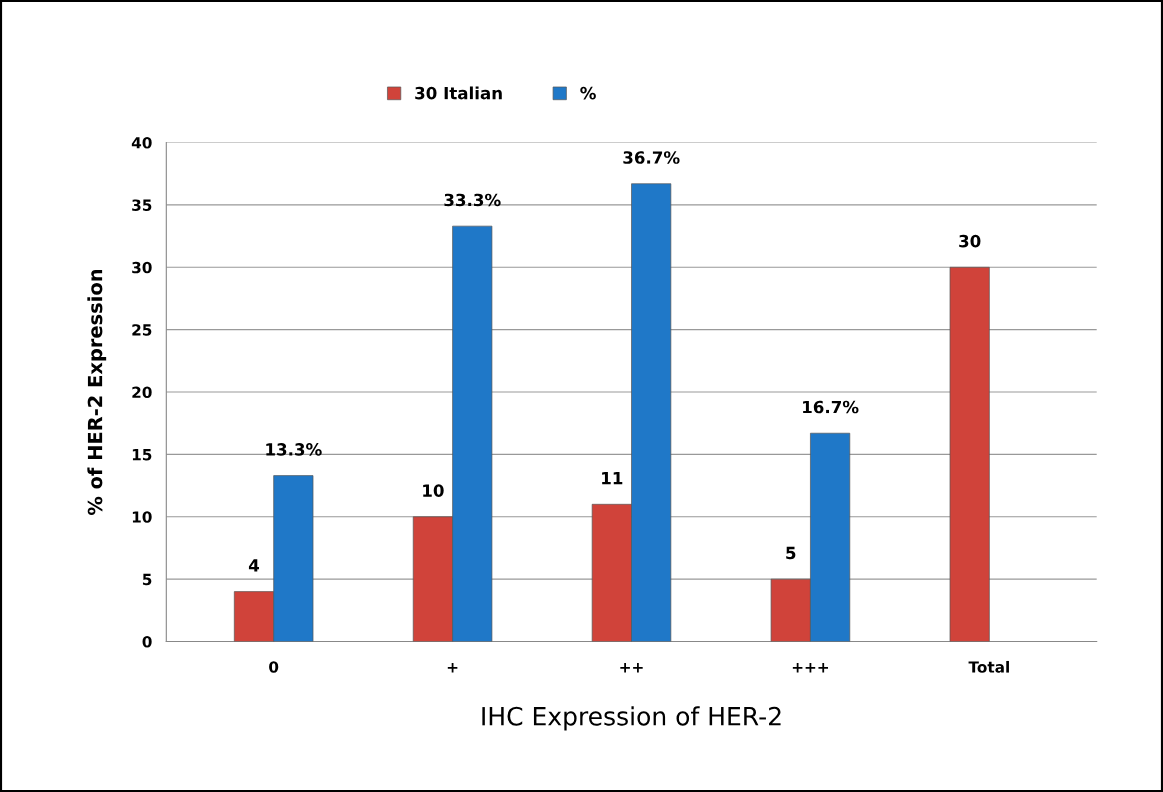  Describe the element at coordinates (631, 667) in the screenshot. I see `x-tick-label: ++` at that location.